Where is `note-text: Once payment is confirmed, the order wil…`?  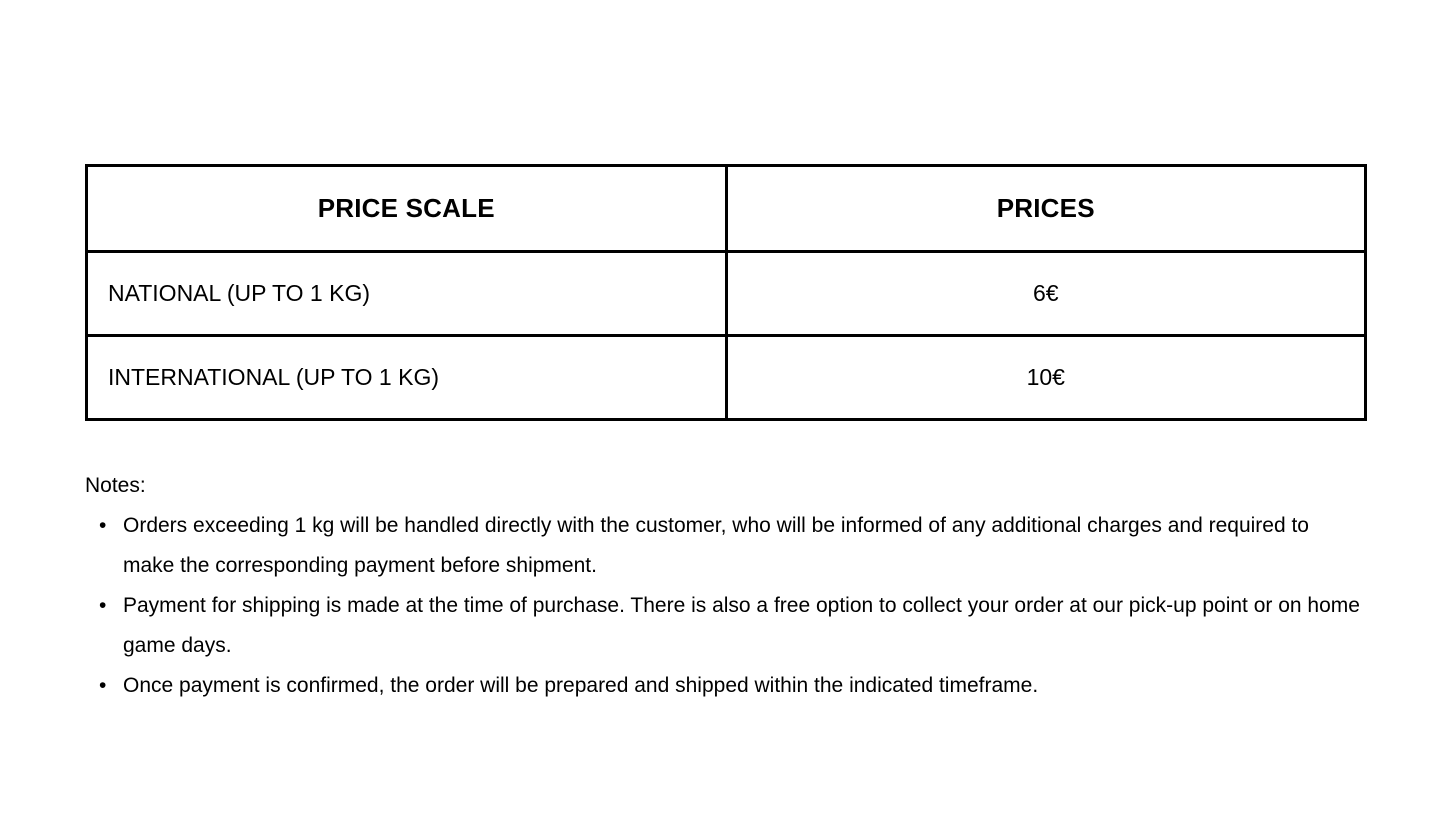
note-text: Once payment is confirmed, the order wil… is located at coordinates (581, 685).